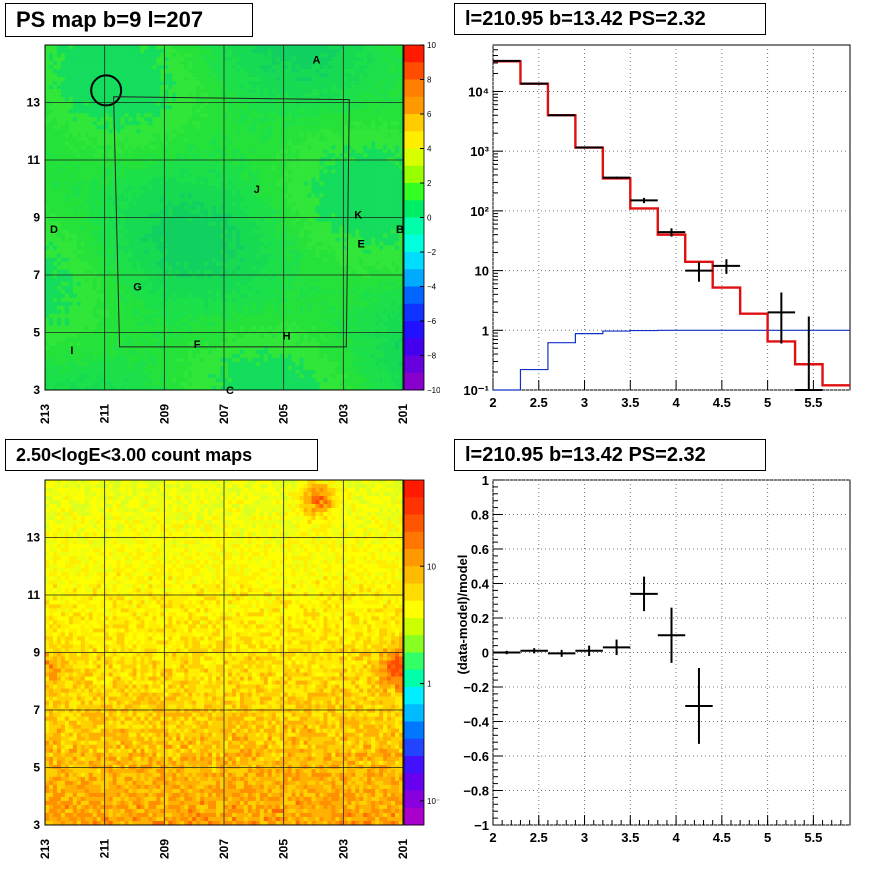 This screenshot has width=896, height=872. What do you see at coordinates (164, 849) in the screenshot?
I see `count-map-xtick: 209` at bounding box center [164, 849].